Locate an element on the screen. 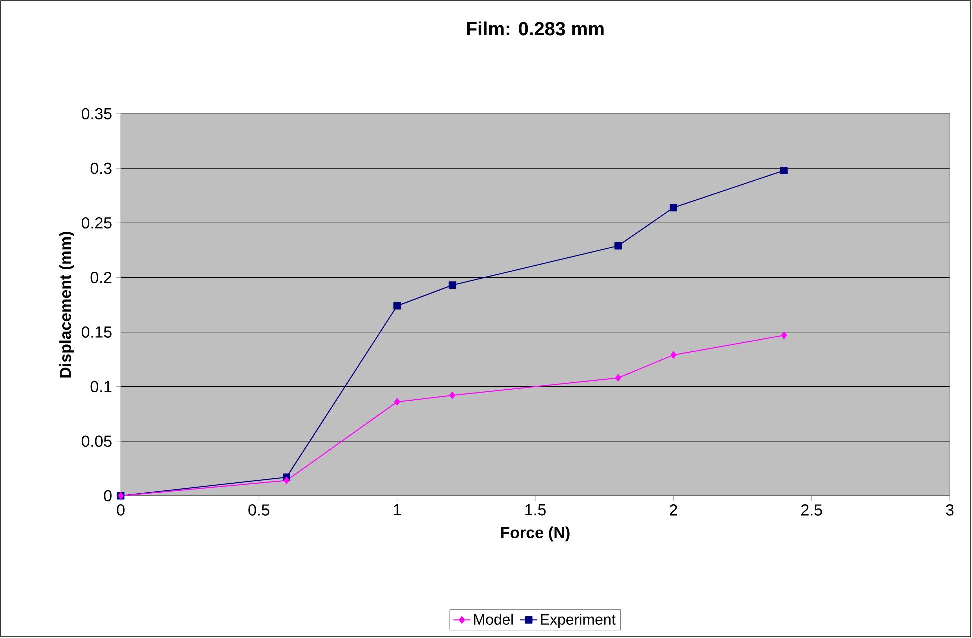  y-tick-label: 0.25 is located at coordinates (97, 223).